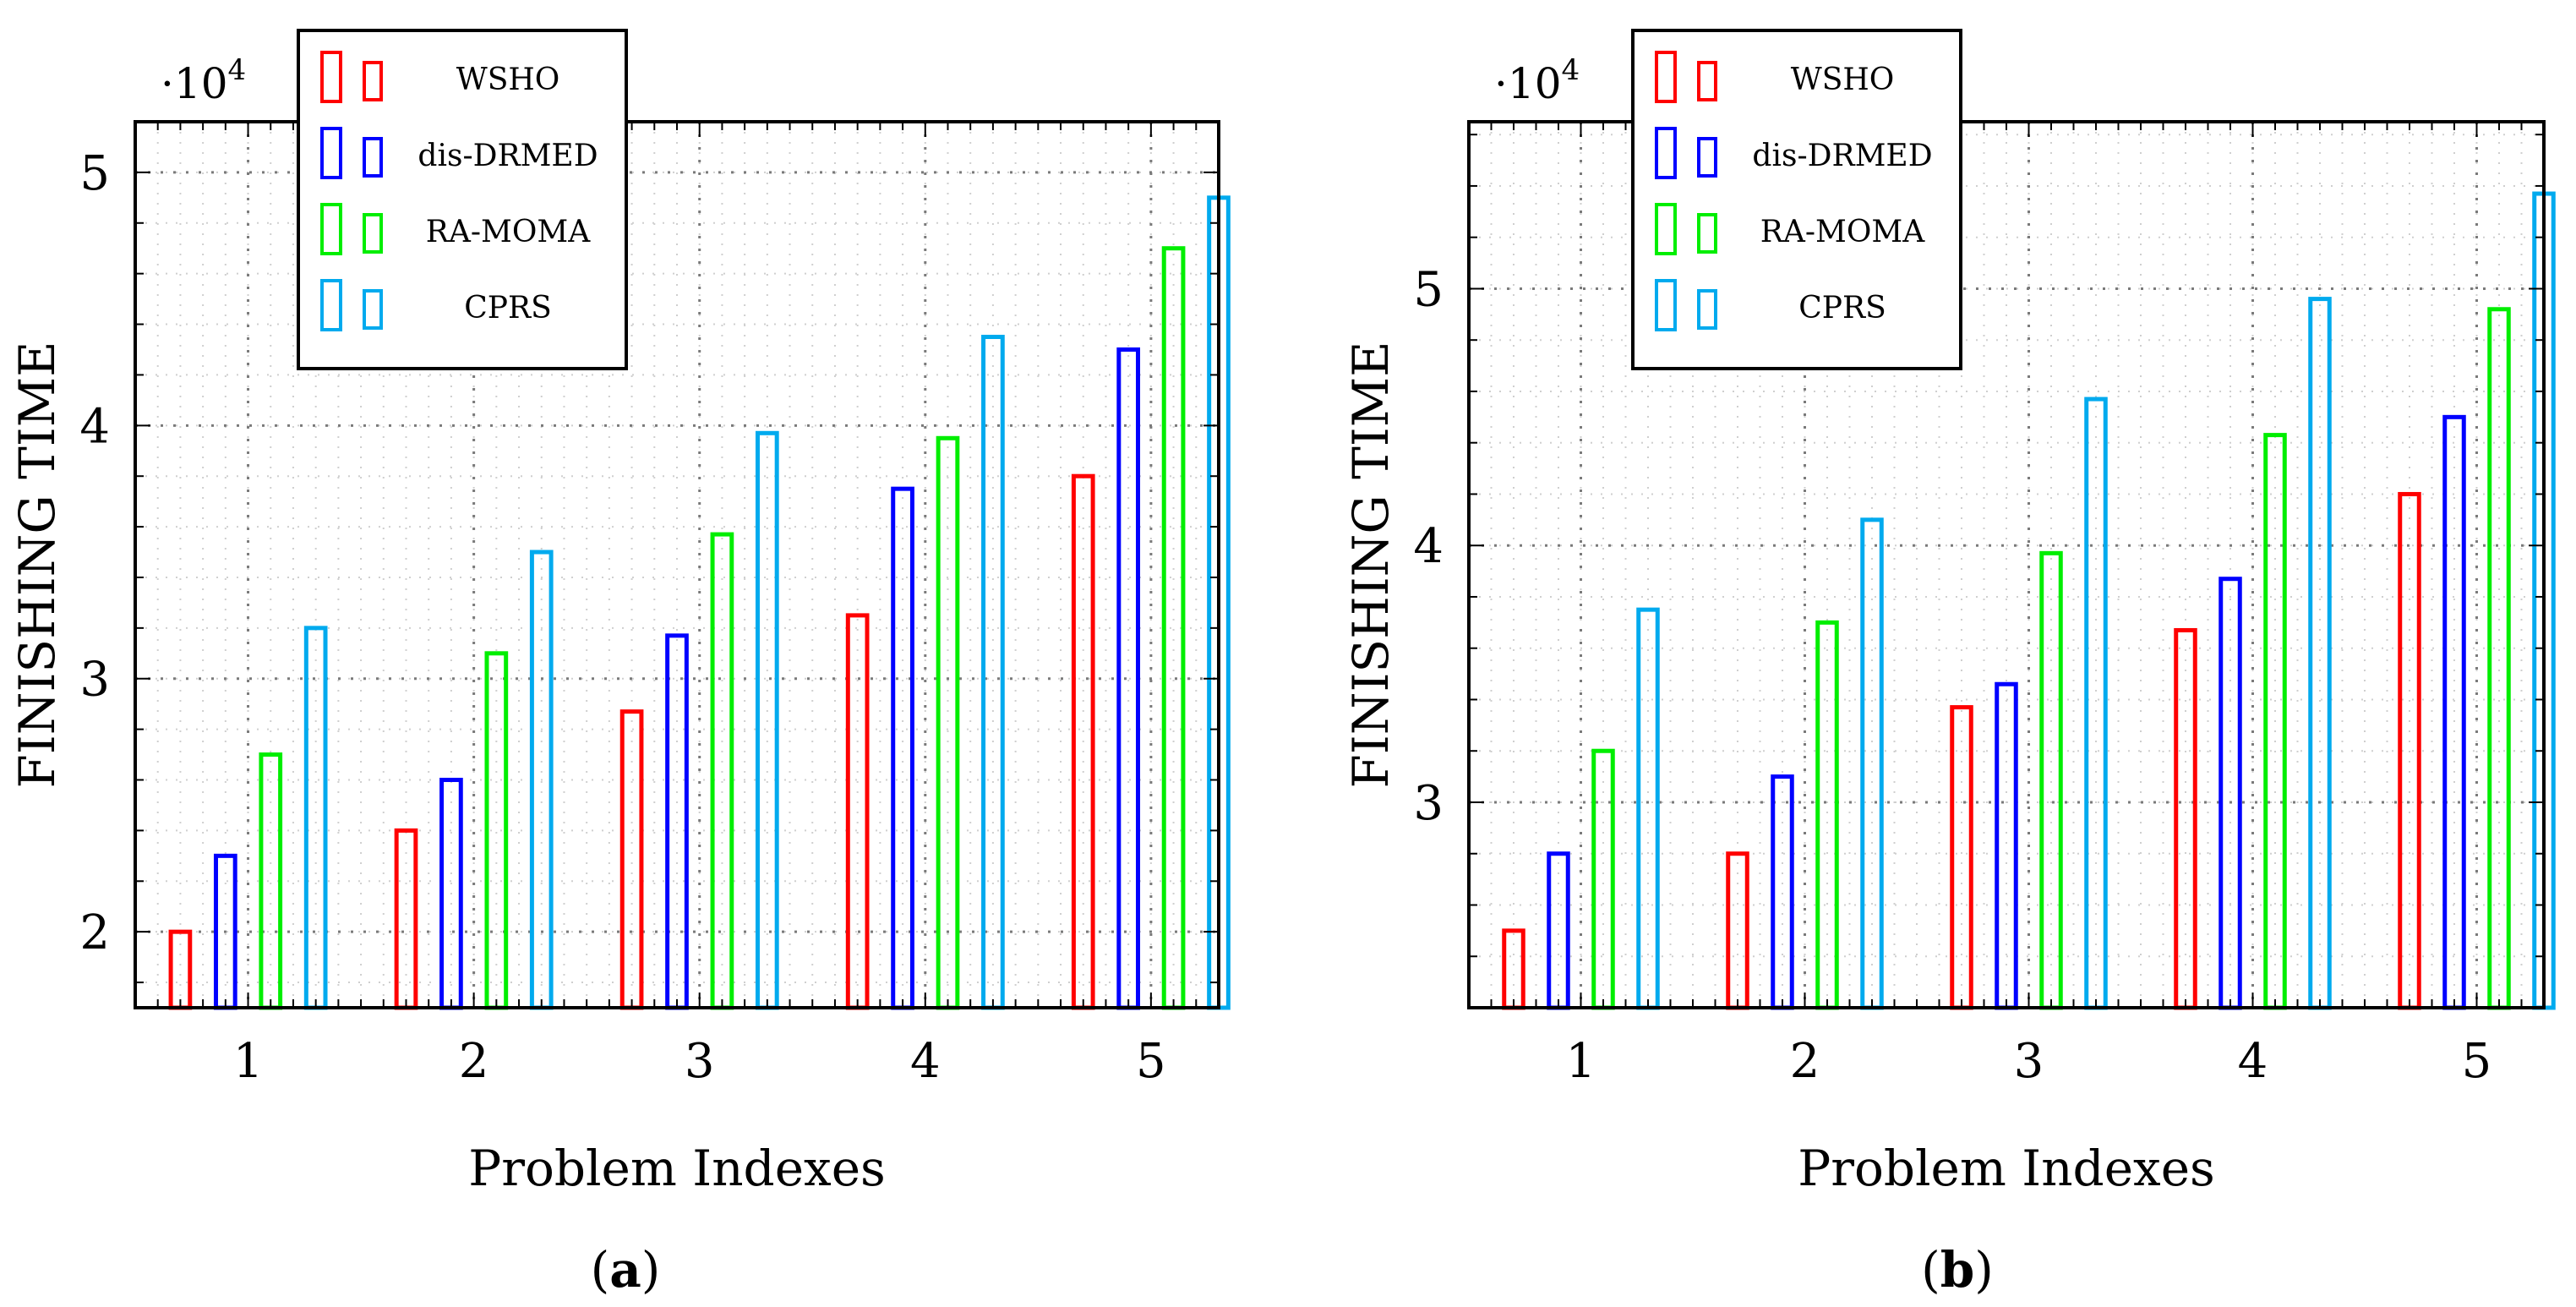  Describe the element at coordinates (94, 932) in the screenshot. I see `y-tick-label: 2` at that location.